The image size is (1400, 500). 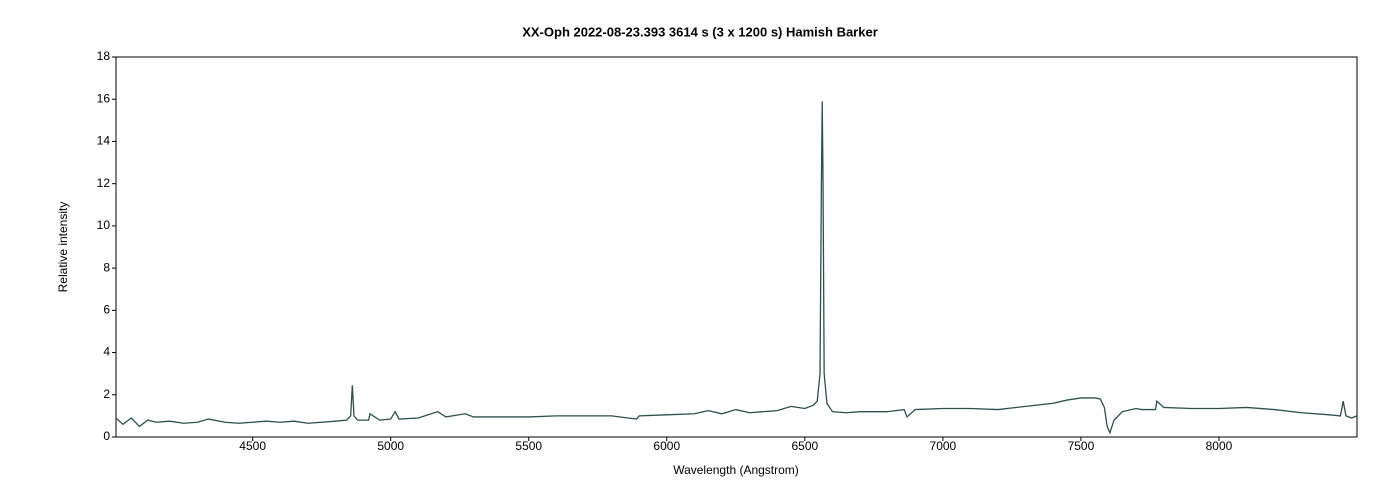 What do you see at coordinates (1081, 446) in the screenshot?
I see `x-tick-label: 7500` at bounding box center [1081, 446].